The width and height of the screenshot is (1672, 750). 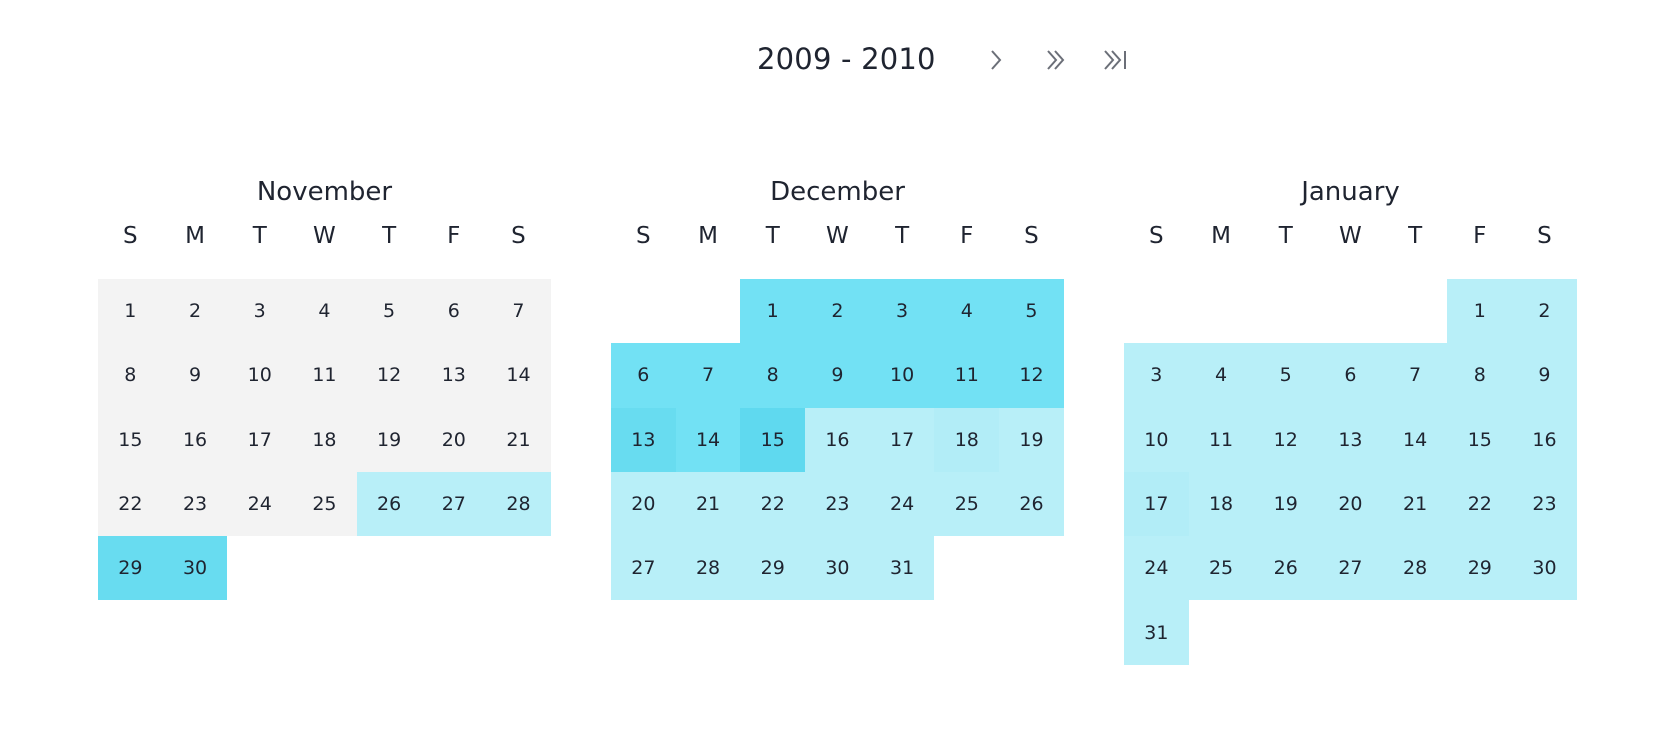 I want to click on next-month-button, so click(x=996, y=60).